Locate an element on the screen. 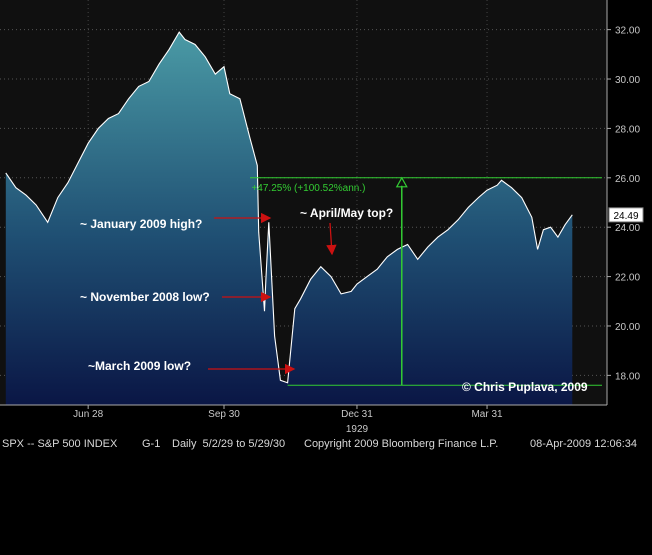  y-tick-label: 22.00 is located at coordinates (627, 278).